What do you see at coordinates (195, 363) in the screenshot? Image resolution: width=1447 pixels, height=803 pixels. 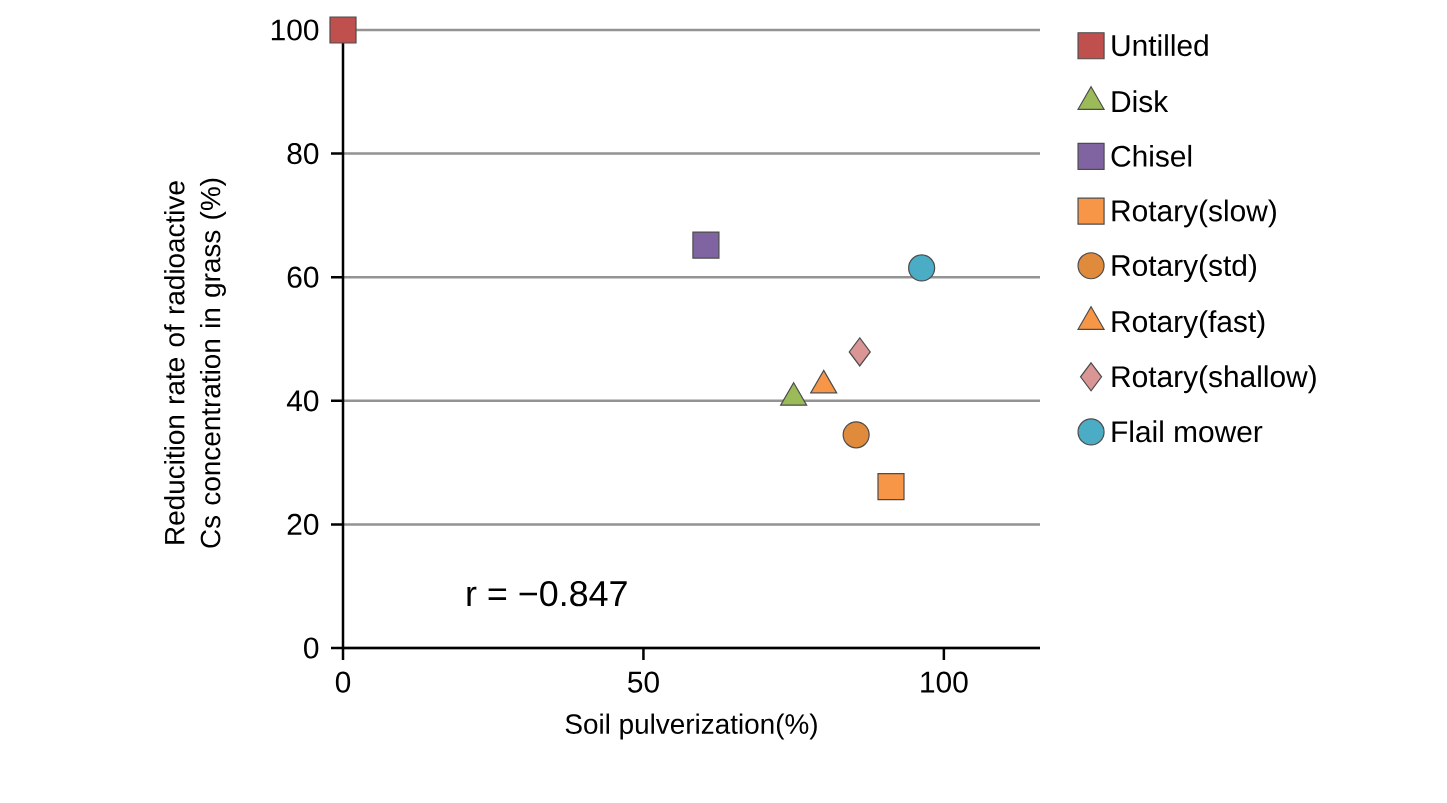 I see `y-axis-title: Reducition rate of radioactive Cs concentration in grass (%)` at bounding box center [195, 363].